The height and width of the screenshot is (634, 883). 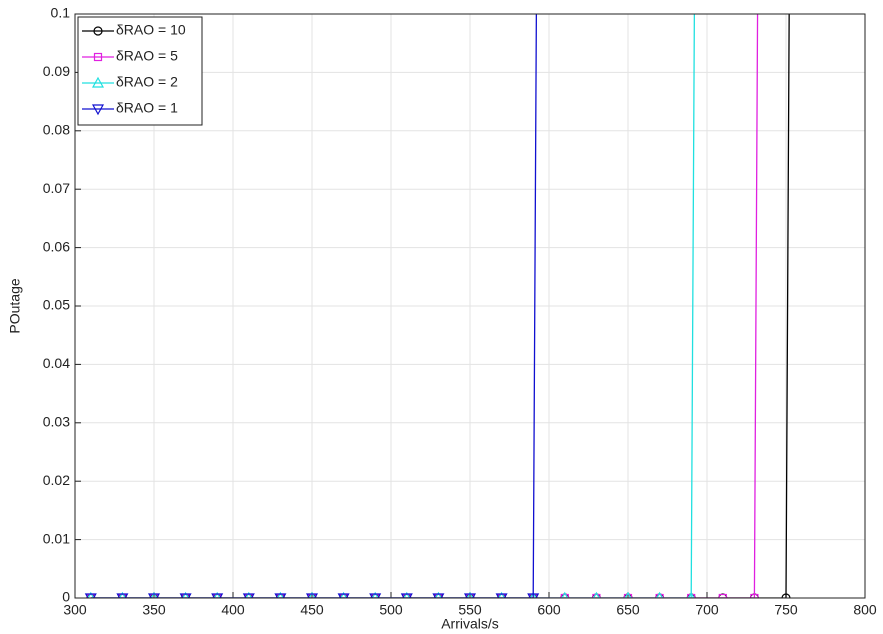 I want to click on y-tick-label: 0.01, so click(x=56, y=538).